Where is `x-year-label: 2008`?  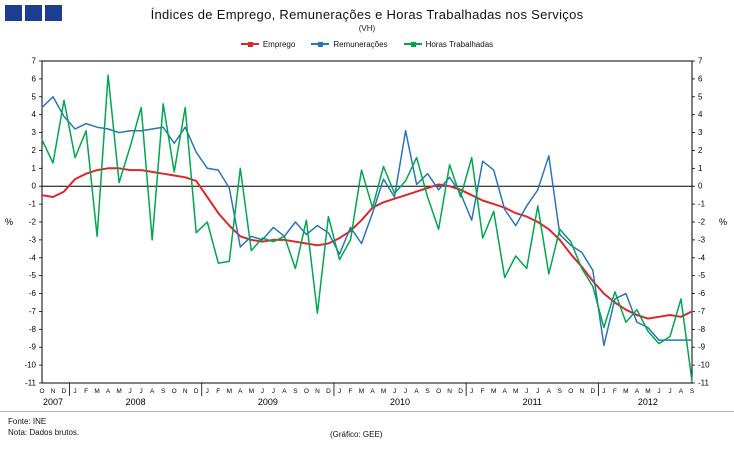
x-year-label: 2008 is located at coordinates (136, 402).